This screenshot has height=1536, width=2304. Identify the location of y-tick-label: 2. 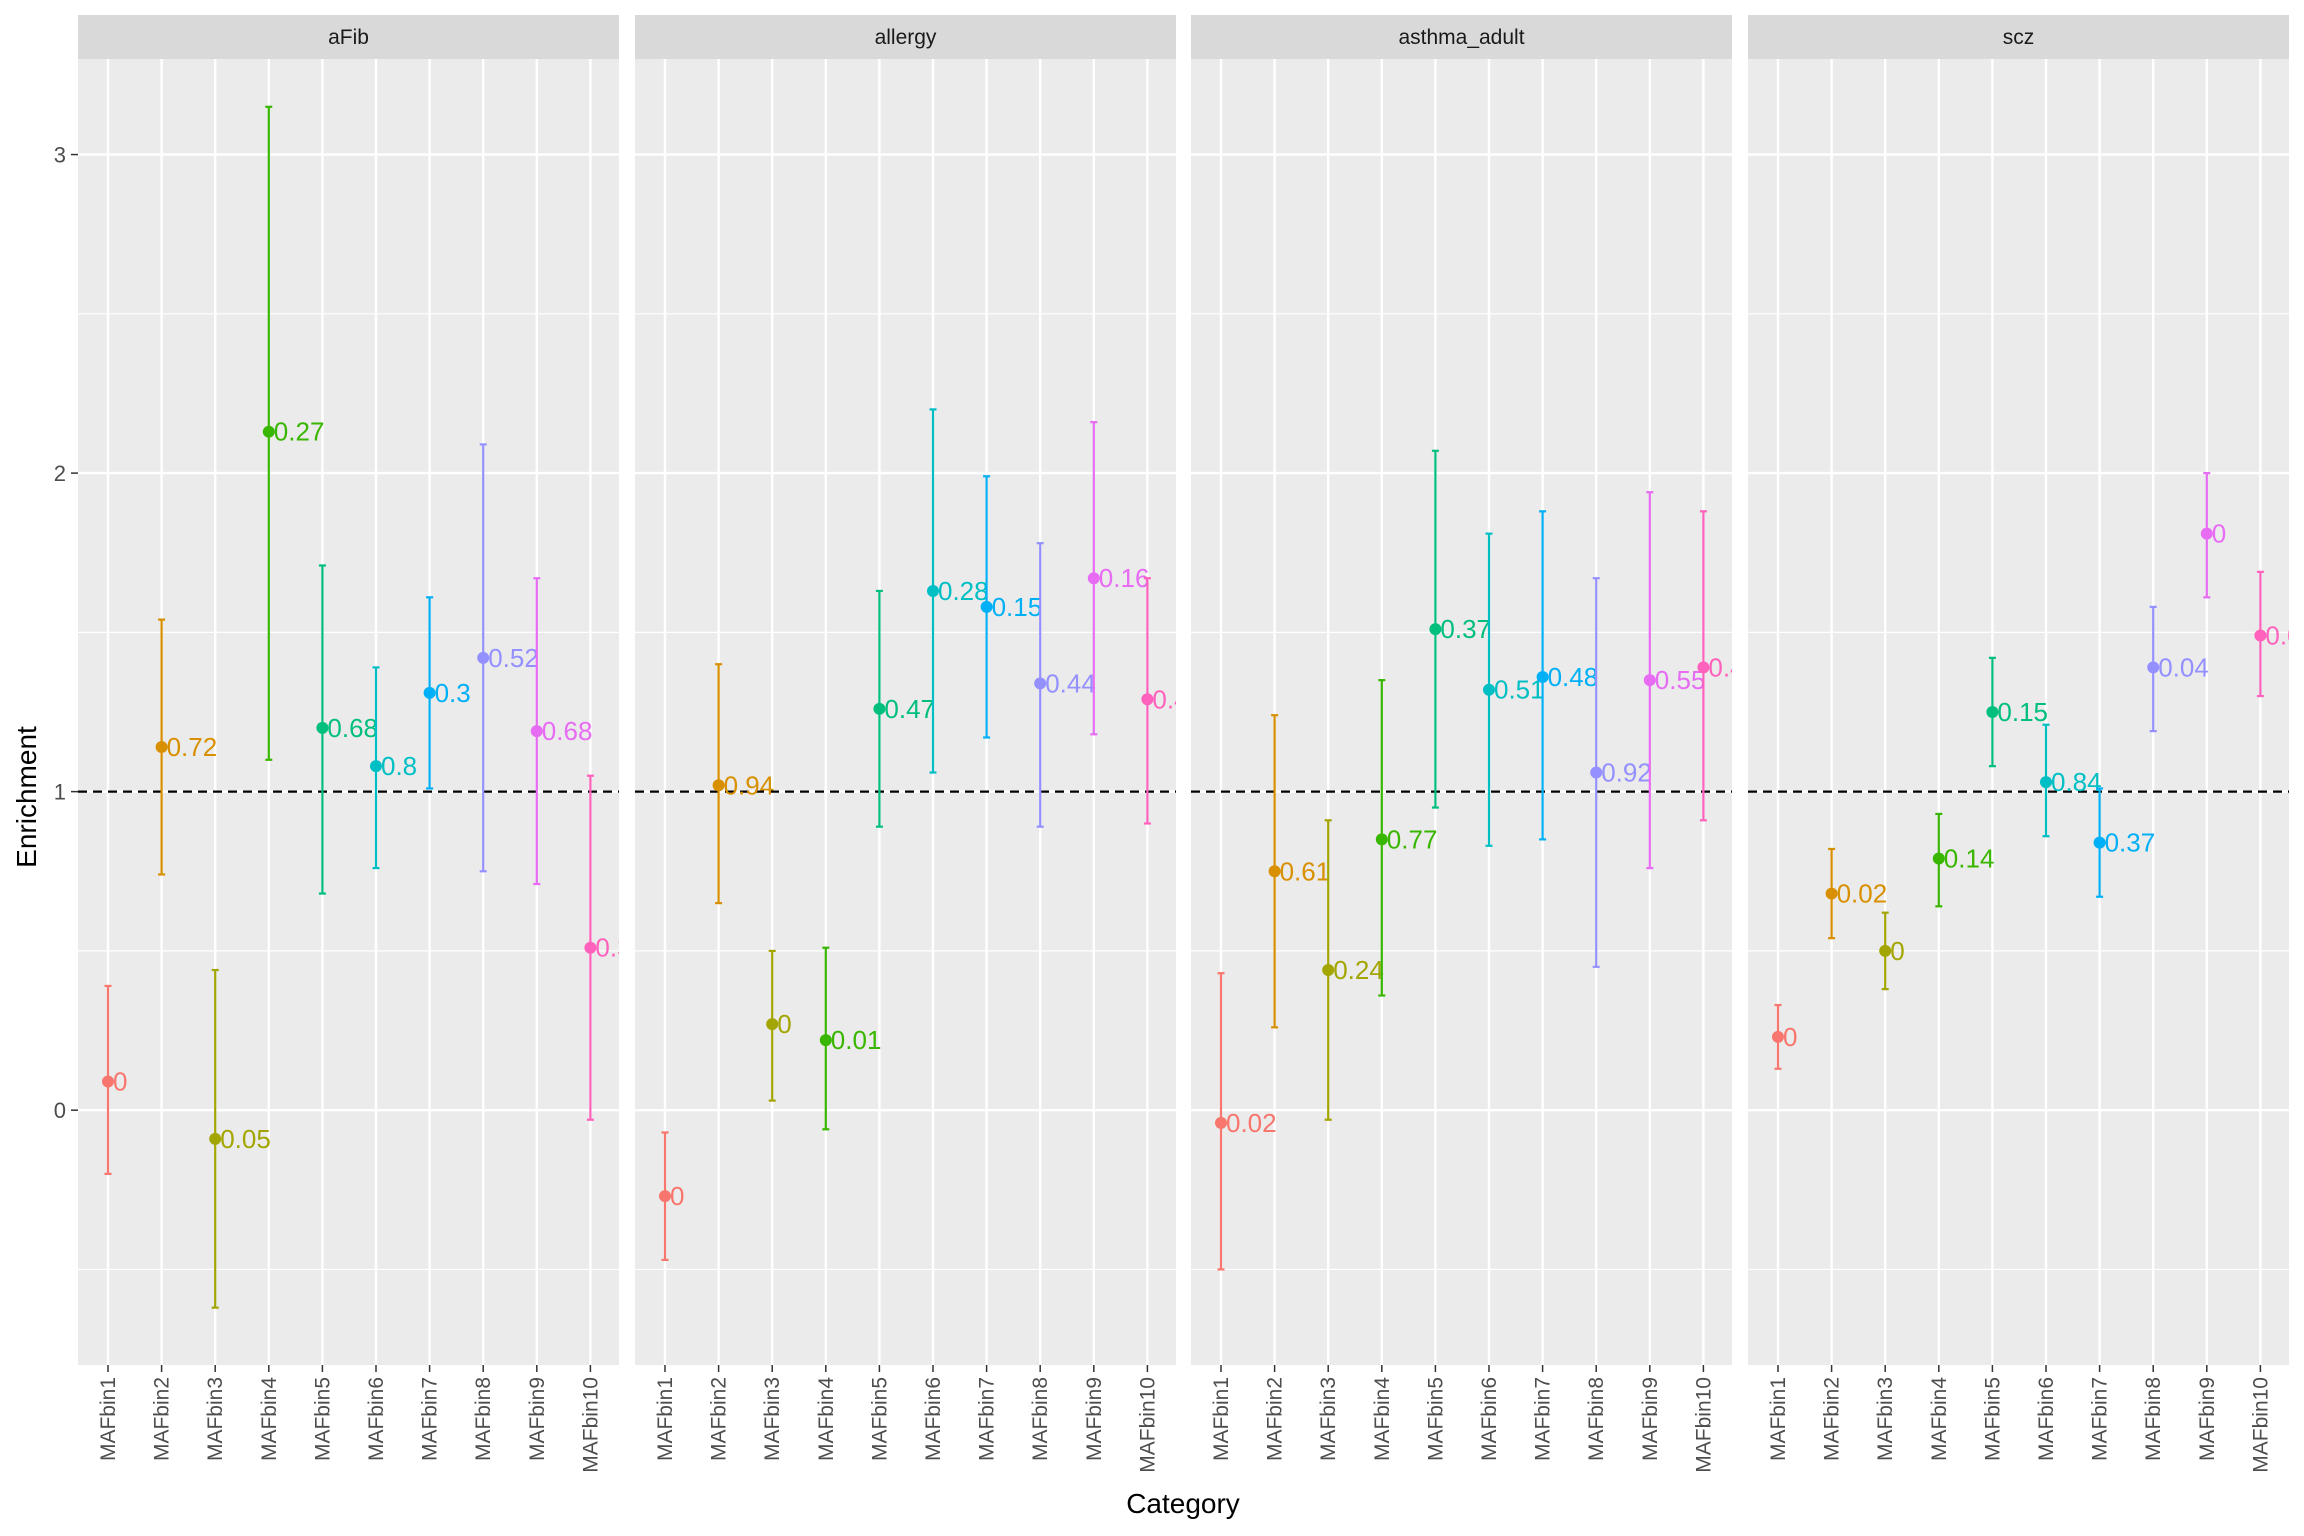
(60, 473).